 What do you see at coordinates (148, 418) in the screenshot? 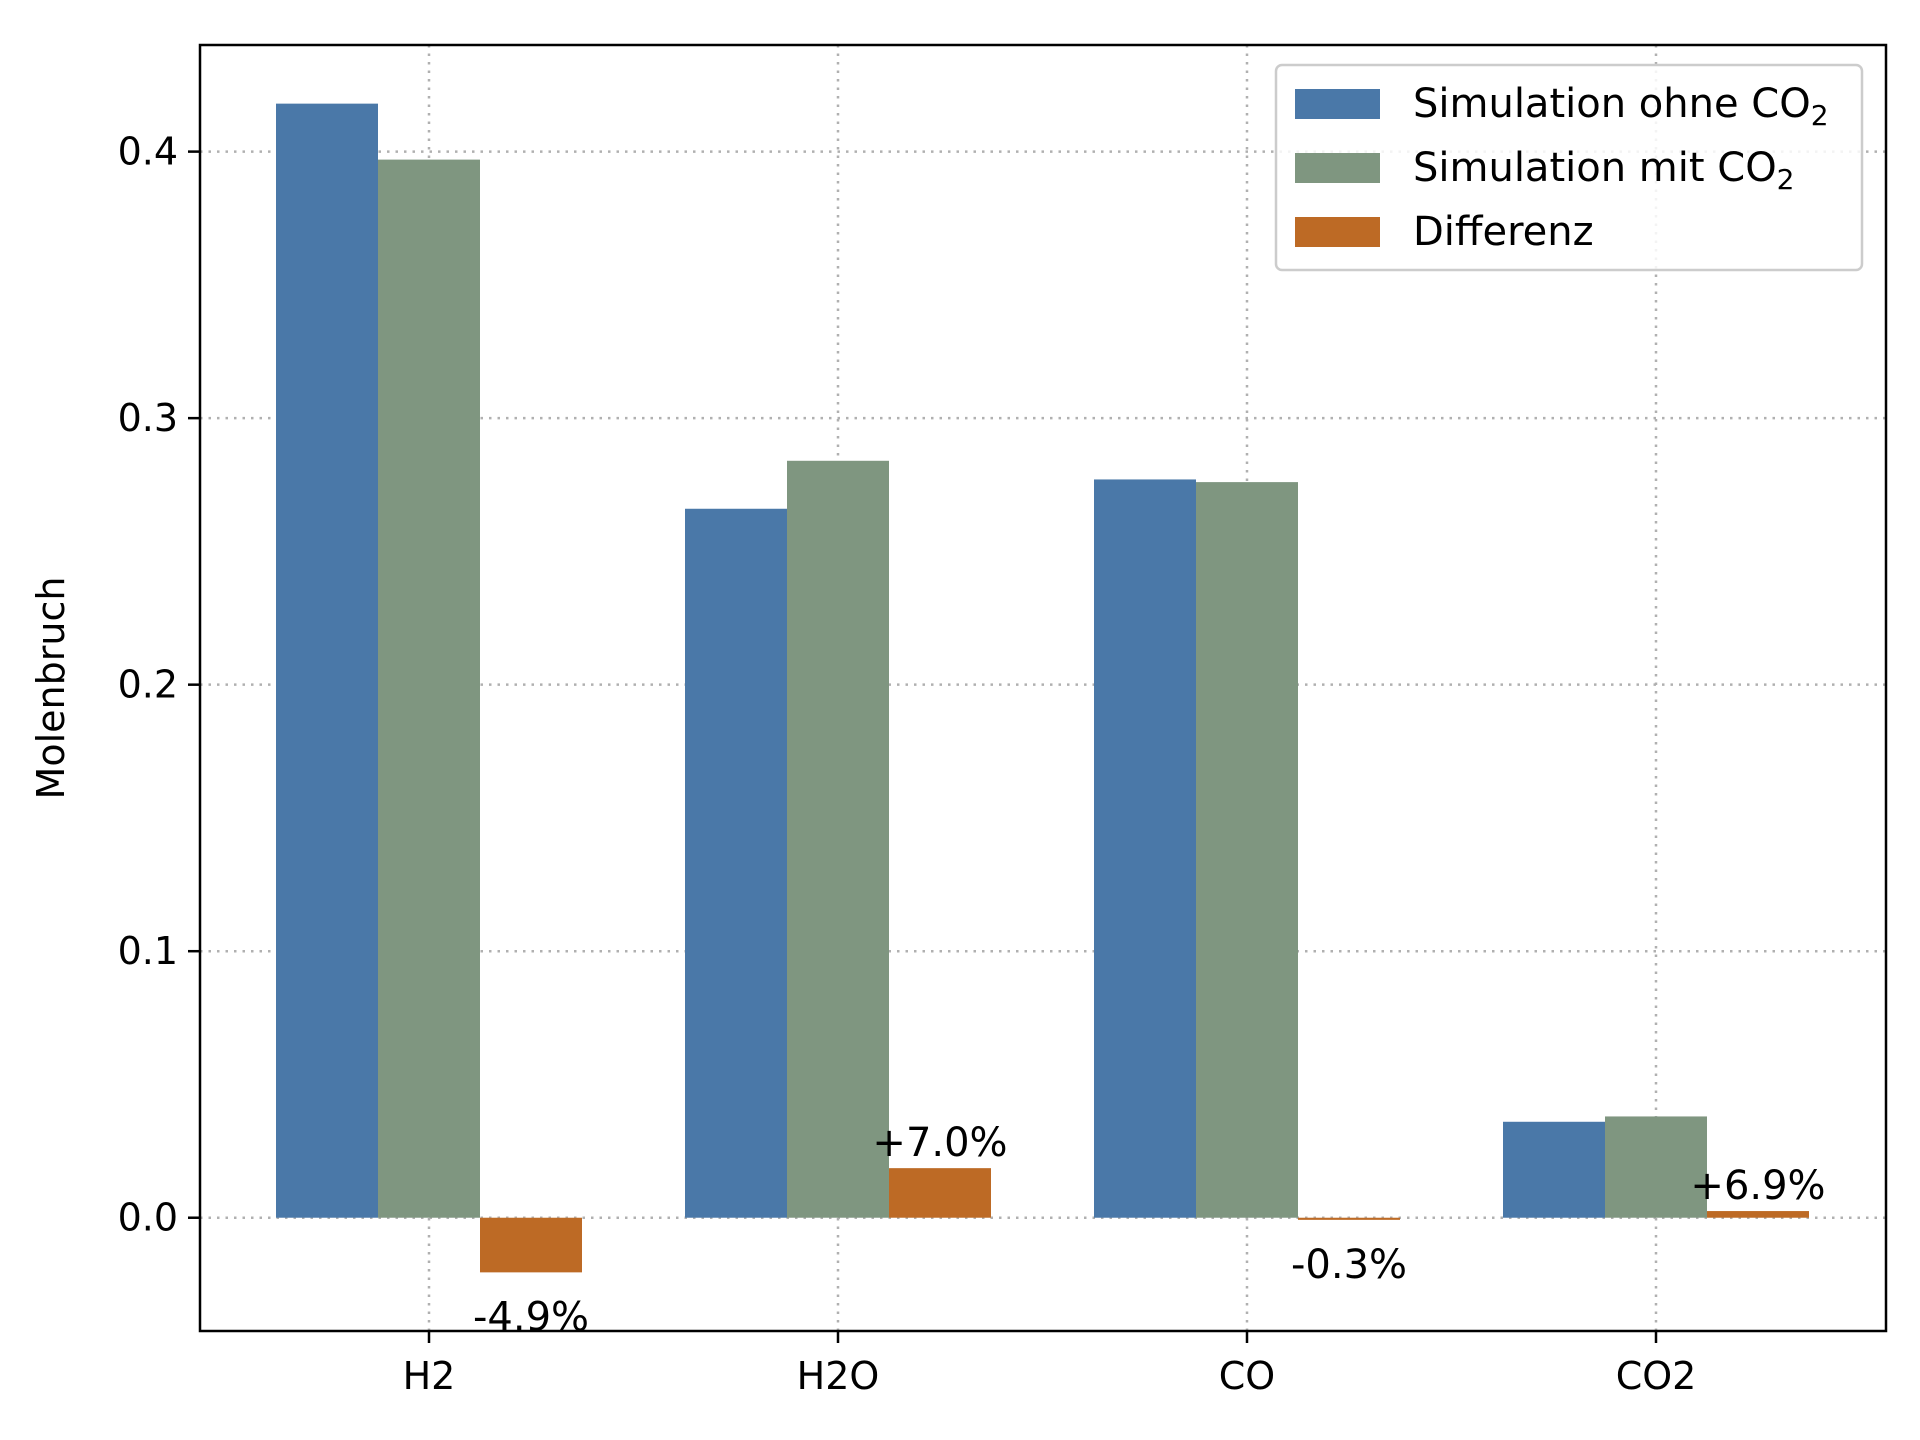
I see `y-tick-label: 0.3` at bounding box center [148, 418].